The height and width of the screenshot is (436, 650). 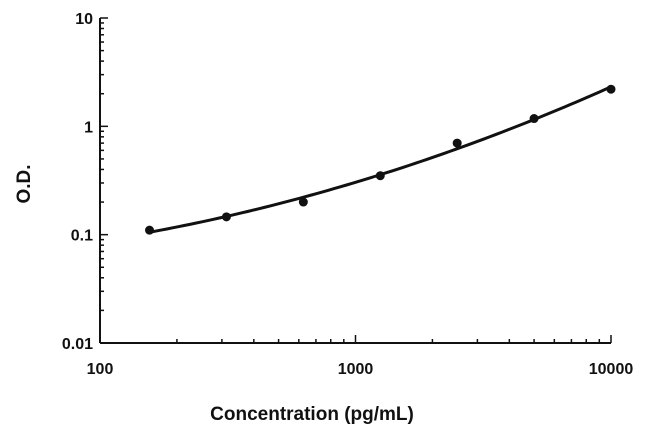 I want to click on x-tick-label: 1000, so click(x=356, y=369).